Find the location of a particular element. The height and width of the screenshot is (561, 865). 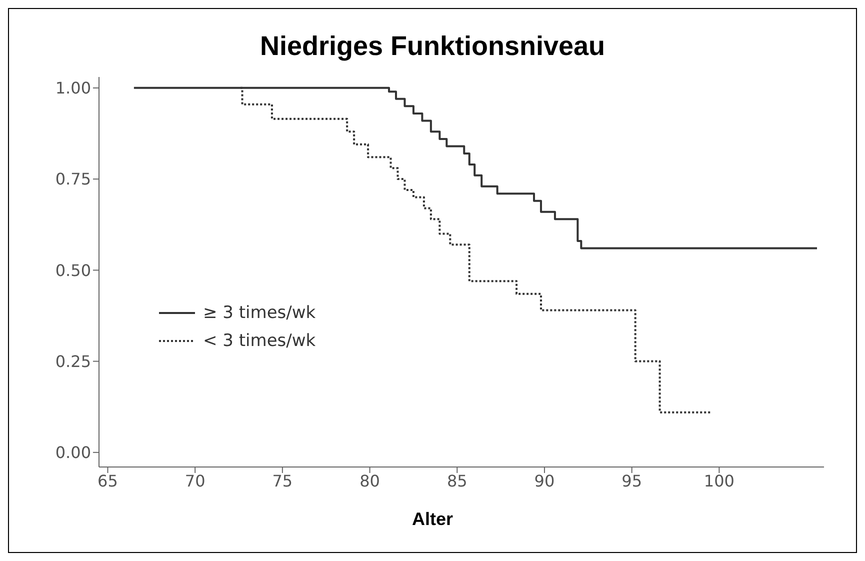

x-tick-label: 70 is located at coordinates (195, 480).